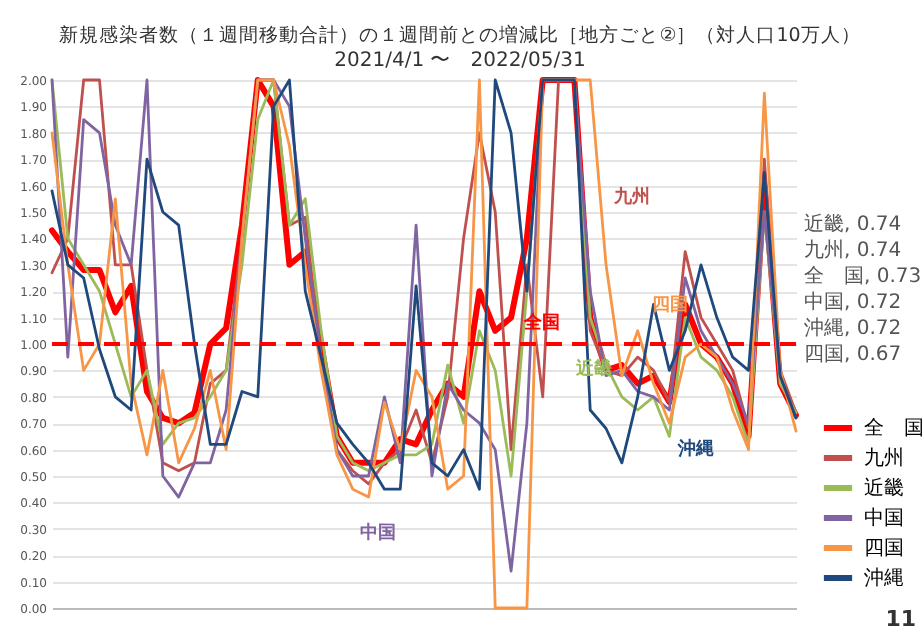 This screenshot has width=924, height=640. What do you see at coordinates (378, 533) in the screenshot?
I see `annotation: 中国` at bounding box center [378, 533].